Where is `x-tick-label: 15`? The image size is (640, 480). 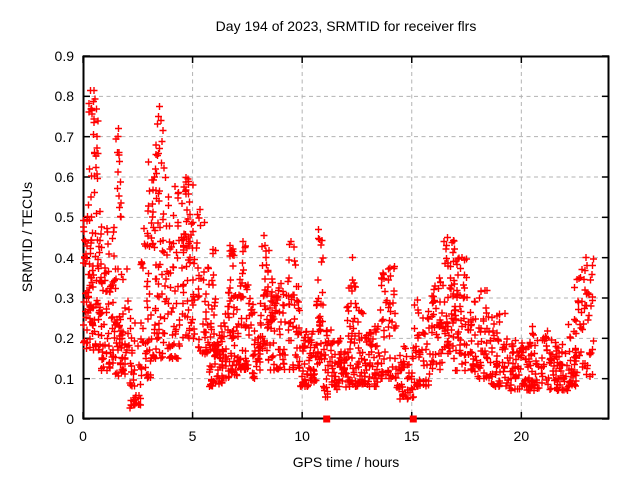 x-tick-label: 15 is located at coordinates (411, 436).